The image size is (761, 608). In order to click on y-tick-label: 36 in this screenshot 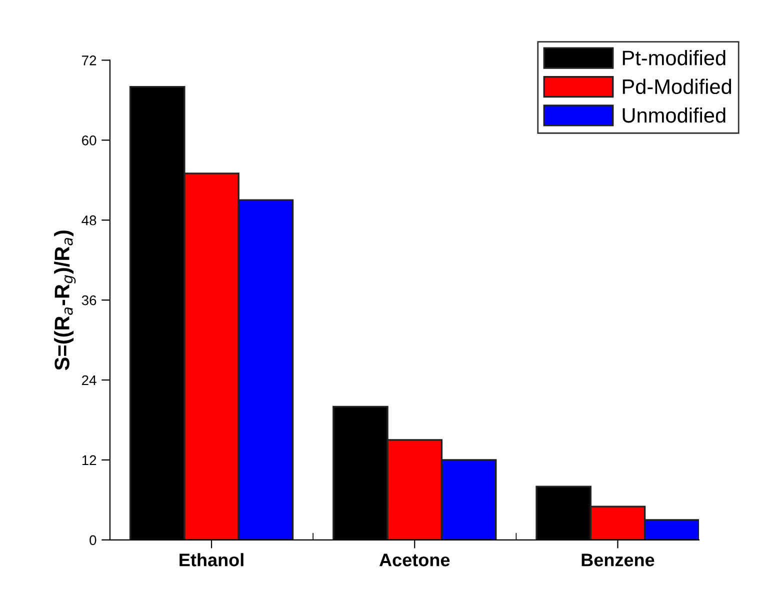, I will do `click(89, 300)`.